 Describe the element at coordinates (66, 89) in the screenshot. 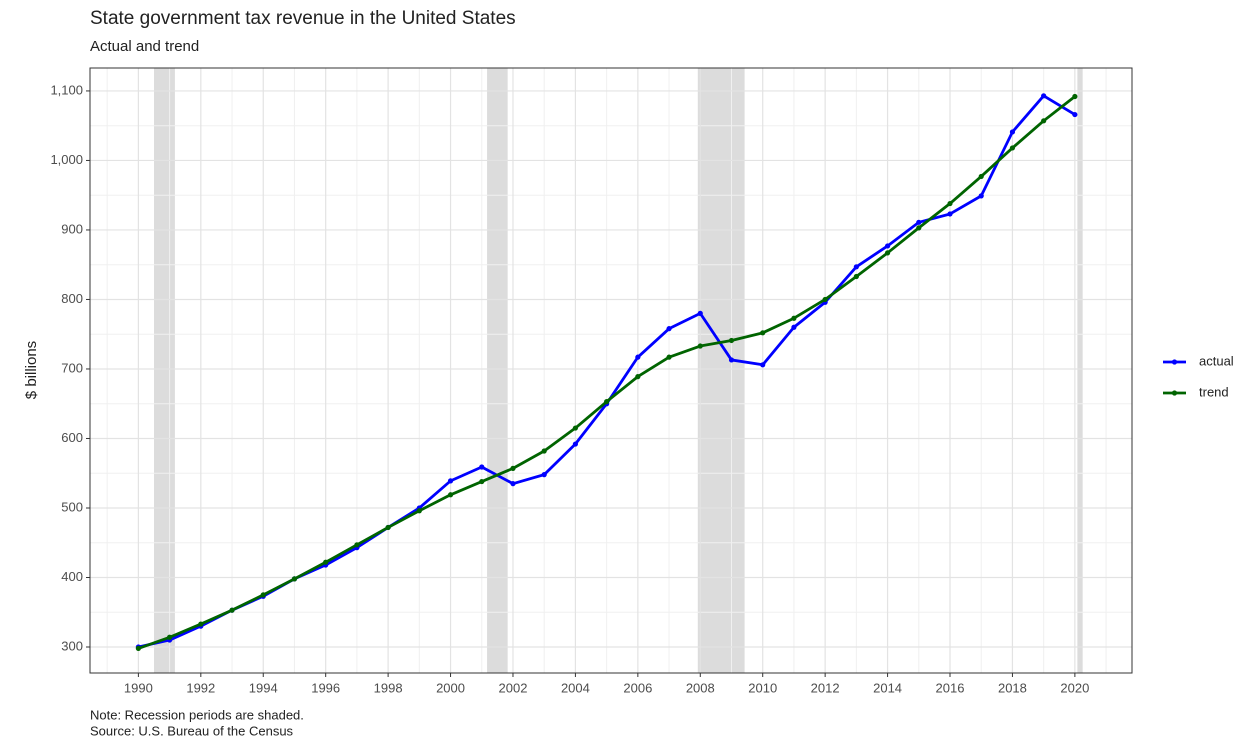

I see `y-tick-label: 1,100` at that location.